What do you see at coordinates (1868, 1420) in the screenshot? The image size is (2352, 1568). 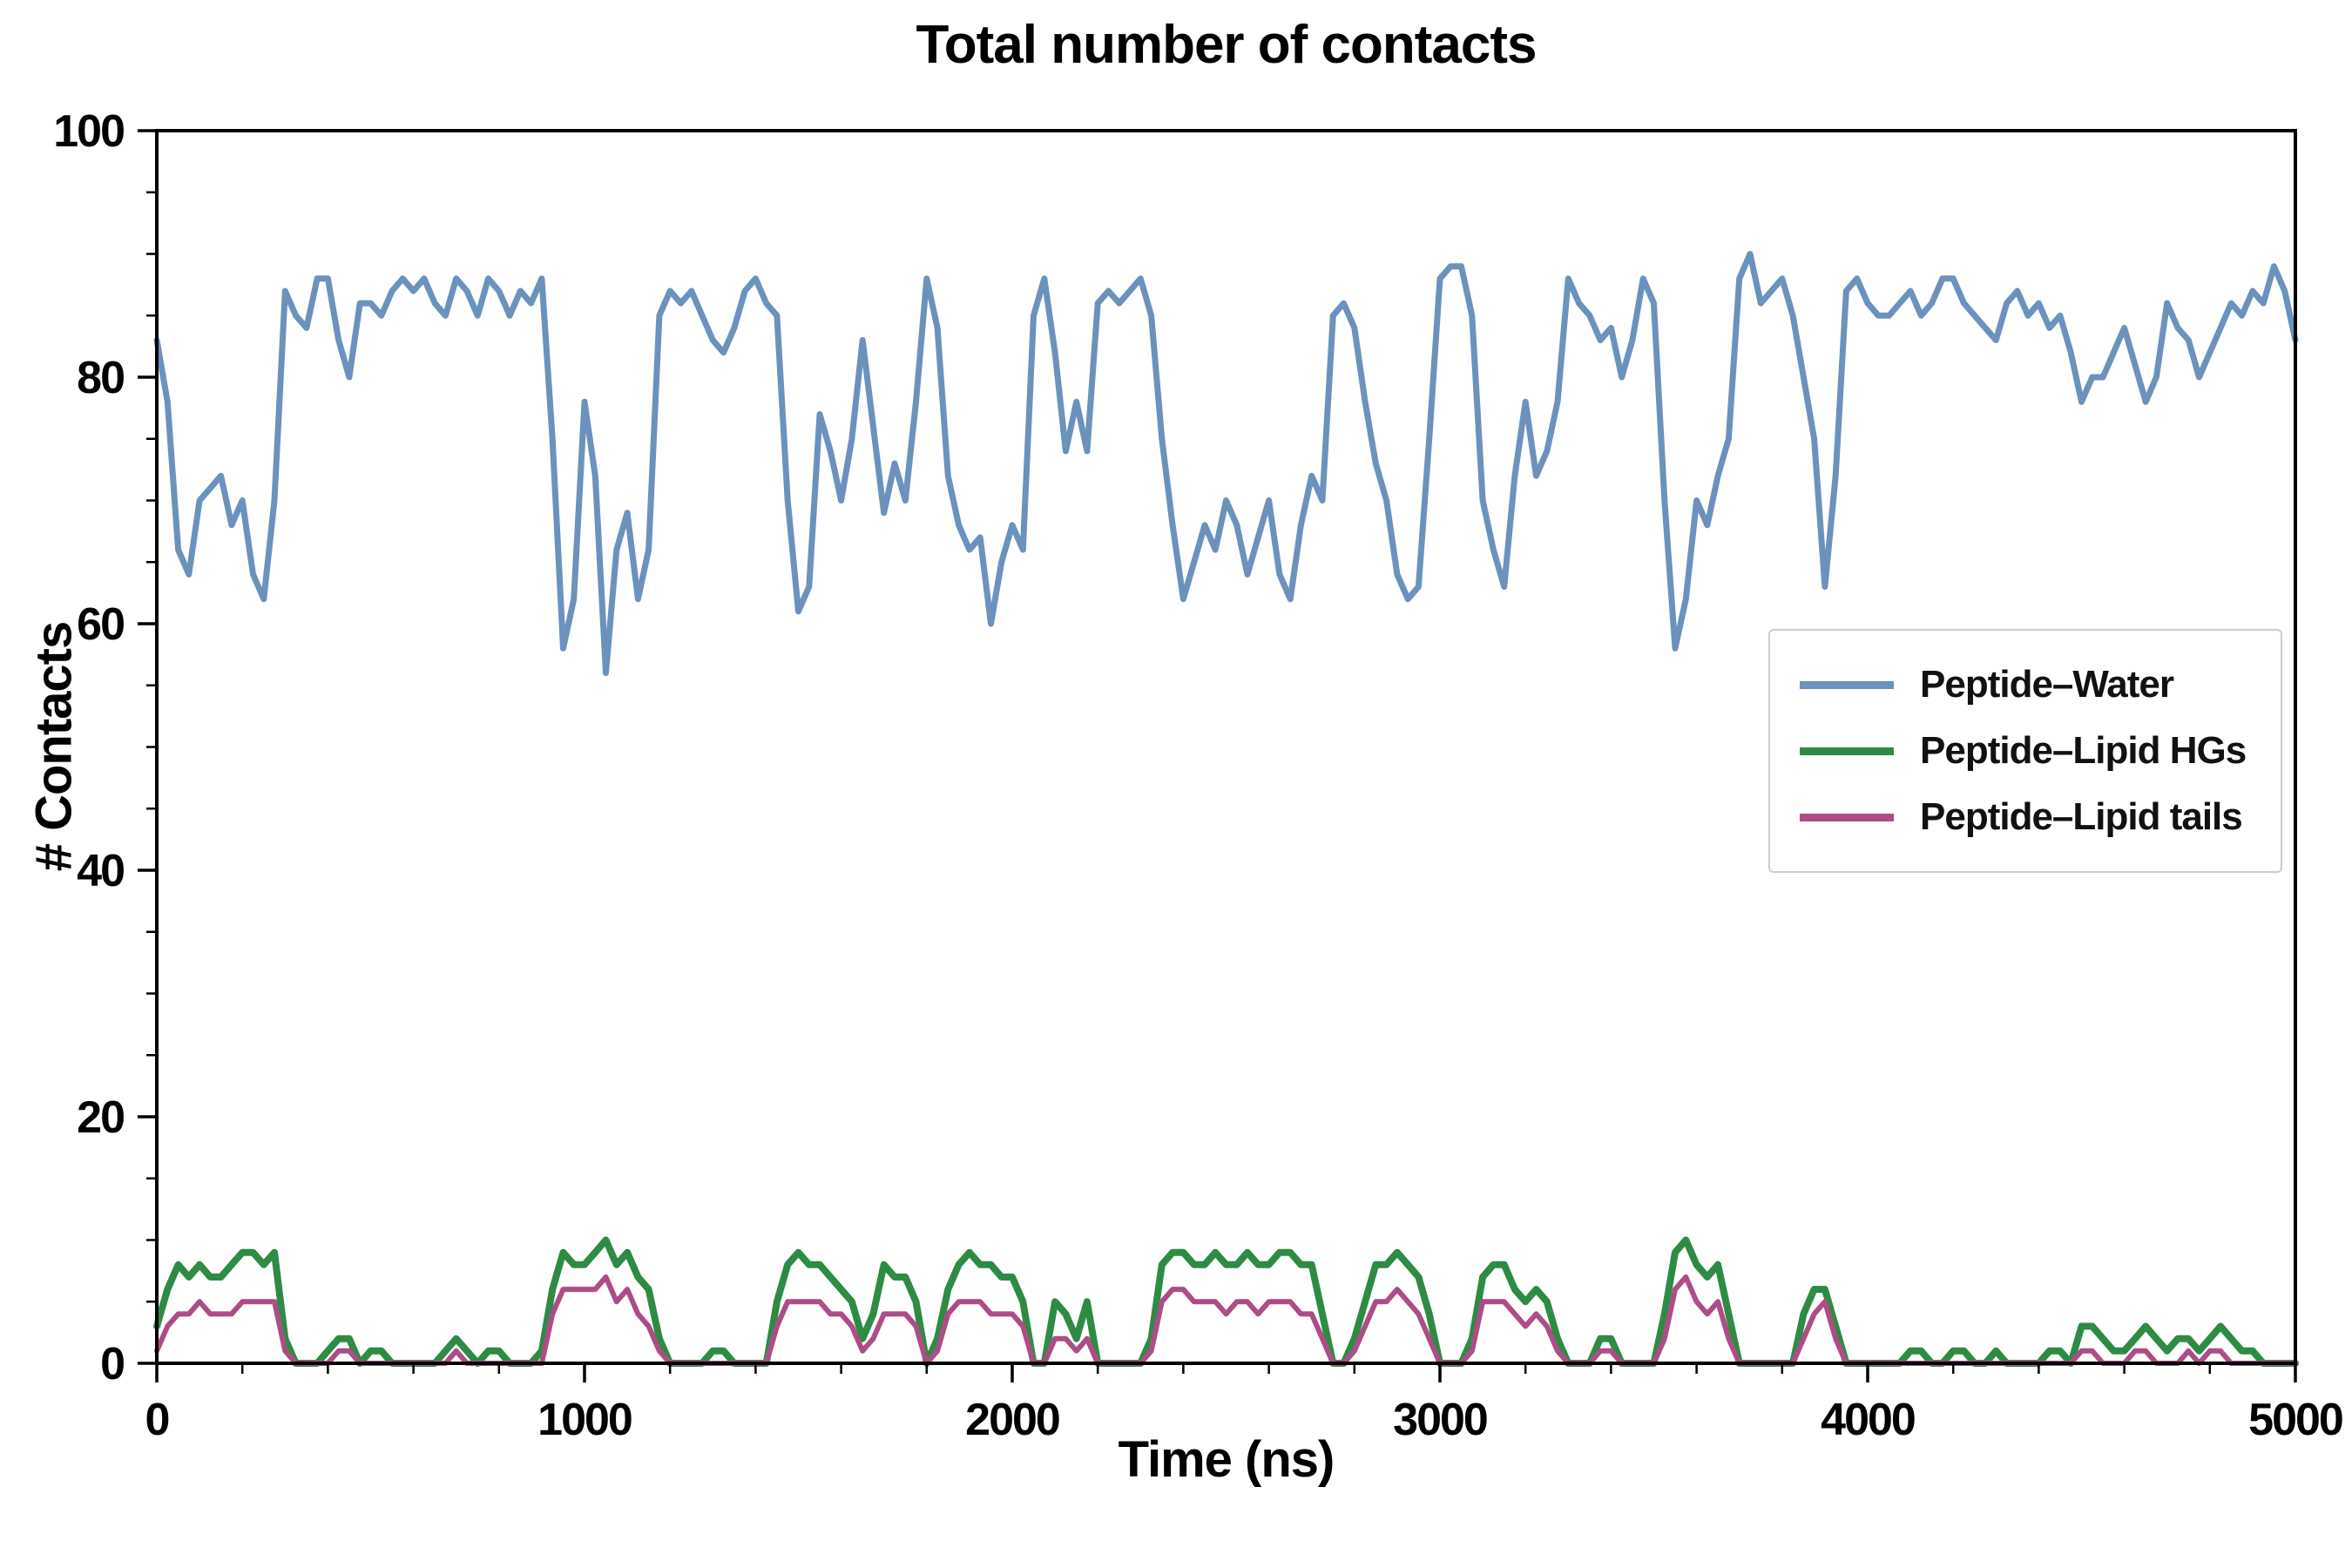 I see `x-tick-label: 4000` at bounding box center [1868, 1420].